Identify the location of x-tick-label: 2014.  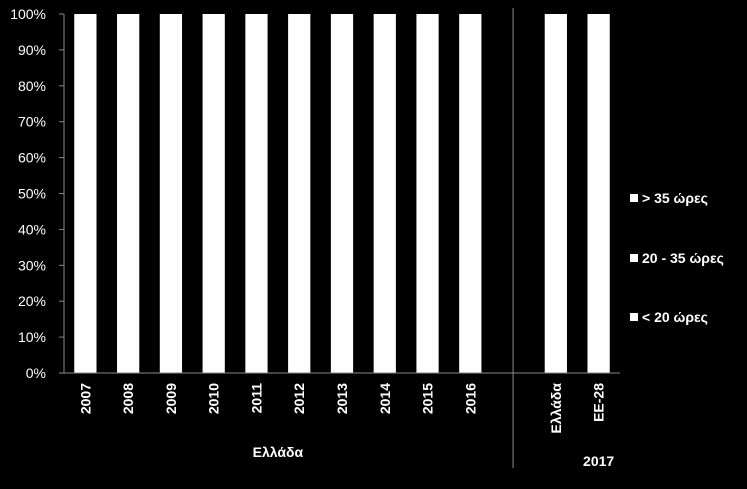
(385, 398).